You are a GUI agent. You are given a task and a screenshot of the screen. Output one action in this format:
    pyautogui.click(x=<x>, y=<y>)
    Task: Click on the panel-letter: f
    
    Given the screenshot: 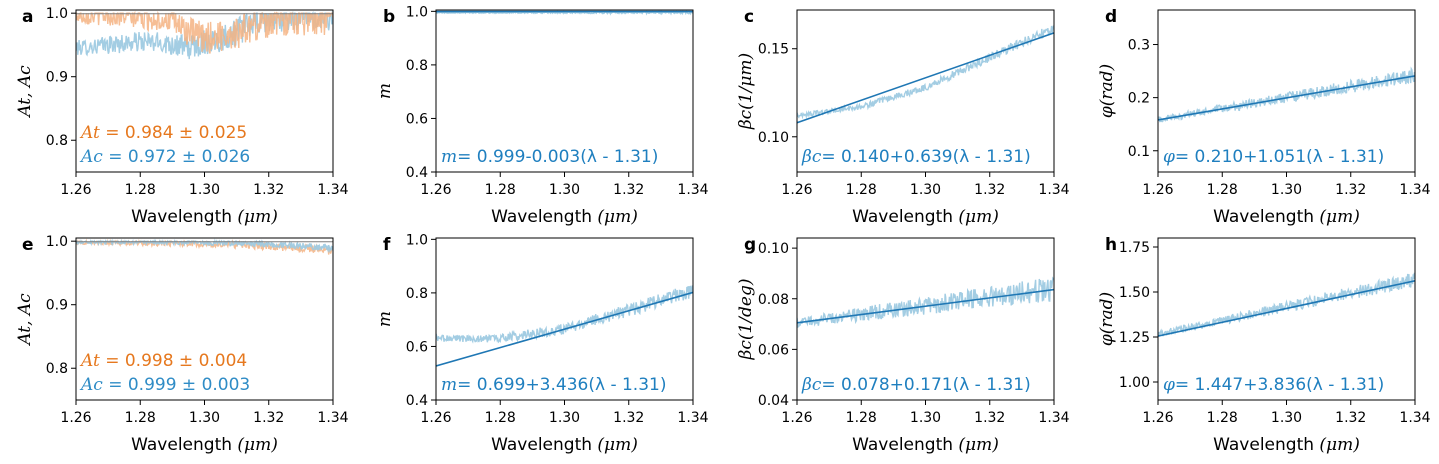 What is the action you would take?
    pyautogui.click(x=387, y=245)
    